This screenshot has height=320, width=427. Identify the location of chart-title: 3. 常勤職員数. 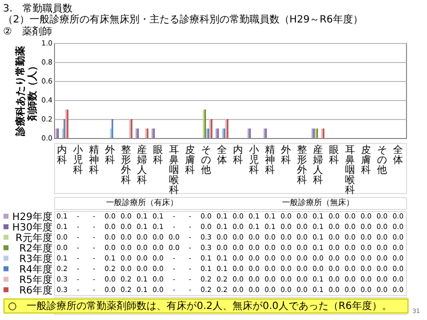
(38, 8).